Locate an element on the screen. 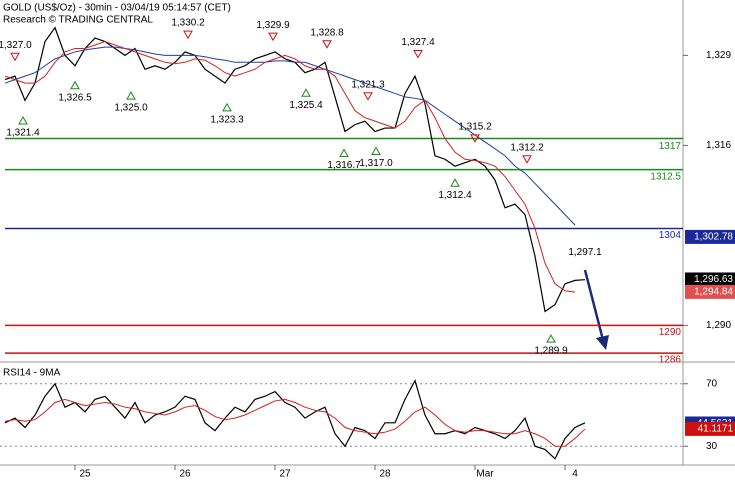 The image size is (735, 480). y-tick-label: 1,329 is located at coordinates (718, 55).